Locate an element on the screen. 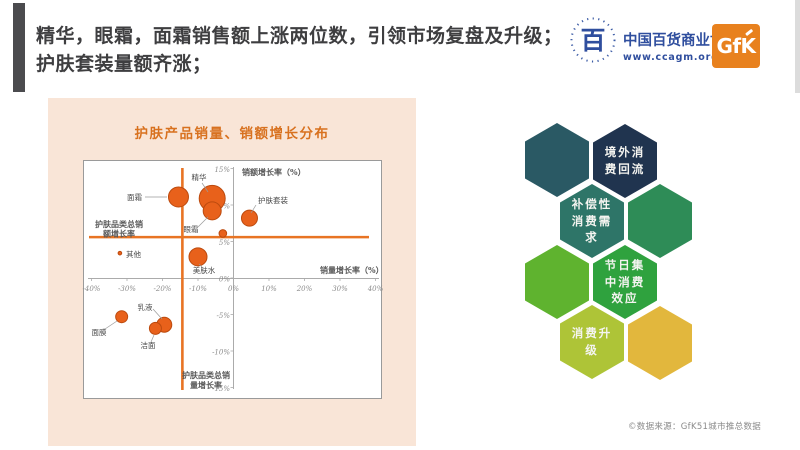  x-tick-label: -20% is located at coordinates (163, 289).